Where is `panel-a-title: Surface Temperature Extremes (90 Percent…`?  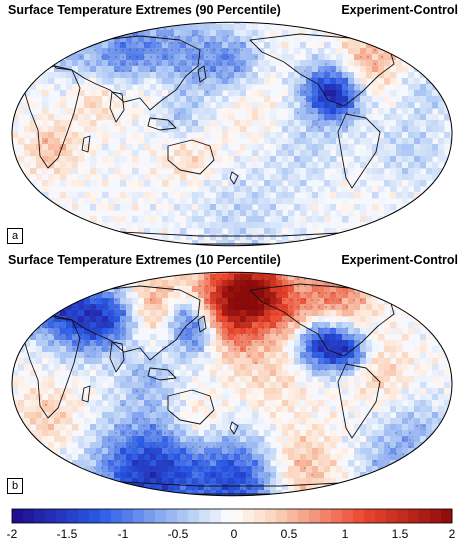 panel-a-title: Surface Temperature Extremes (90 Percent… is located at coordinates (144, 10).